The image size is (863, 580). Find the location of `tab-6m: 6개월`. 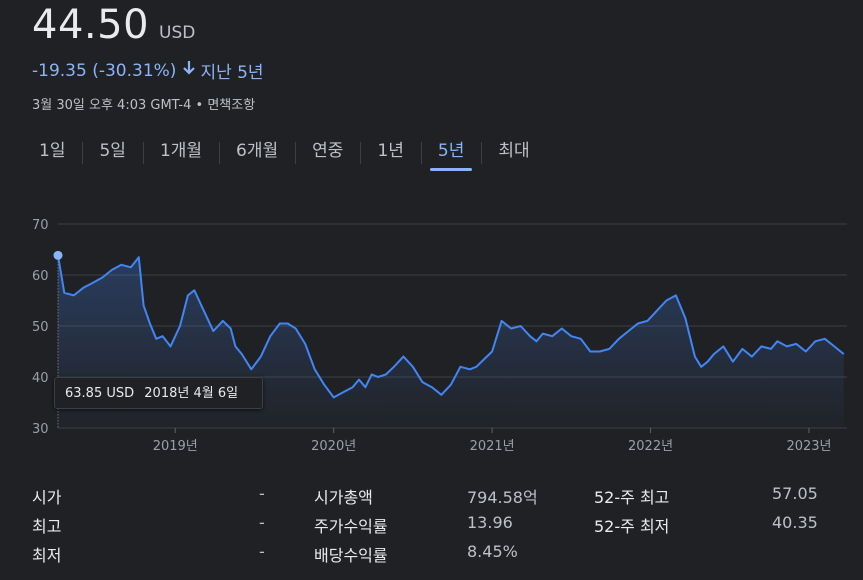

tab-6m: 6개월 is located at coordinates (257, 150).